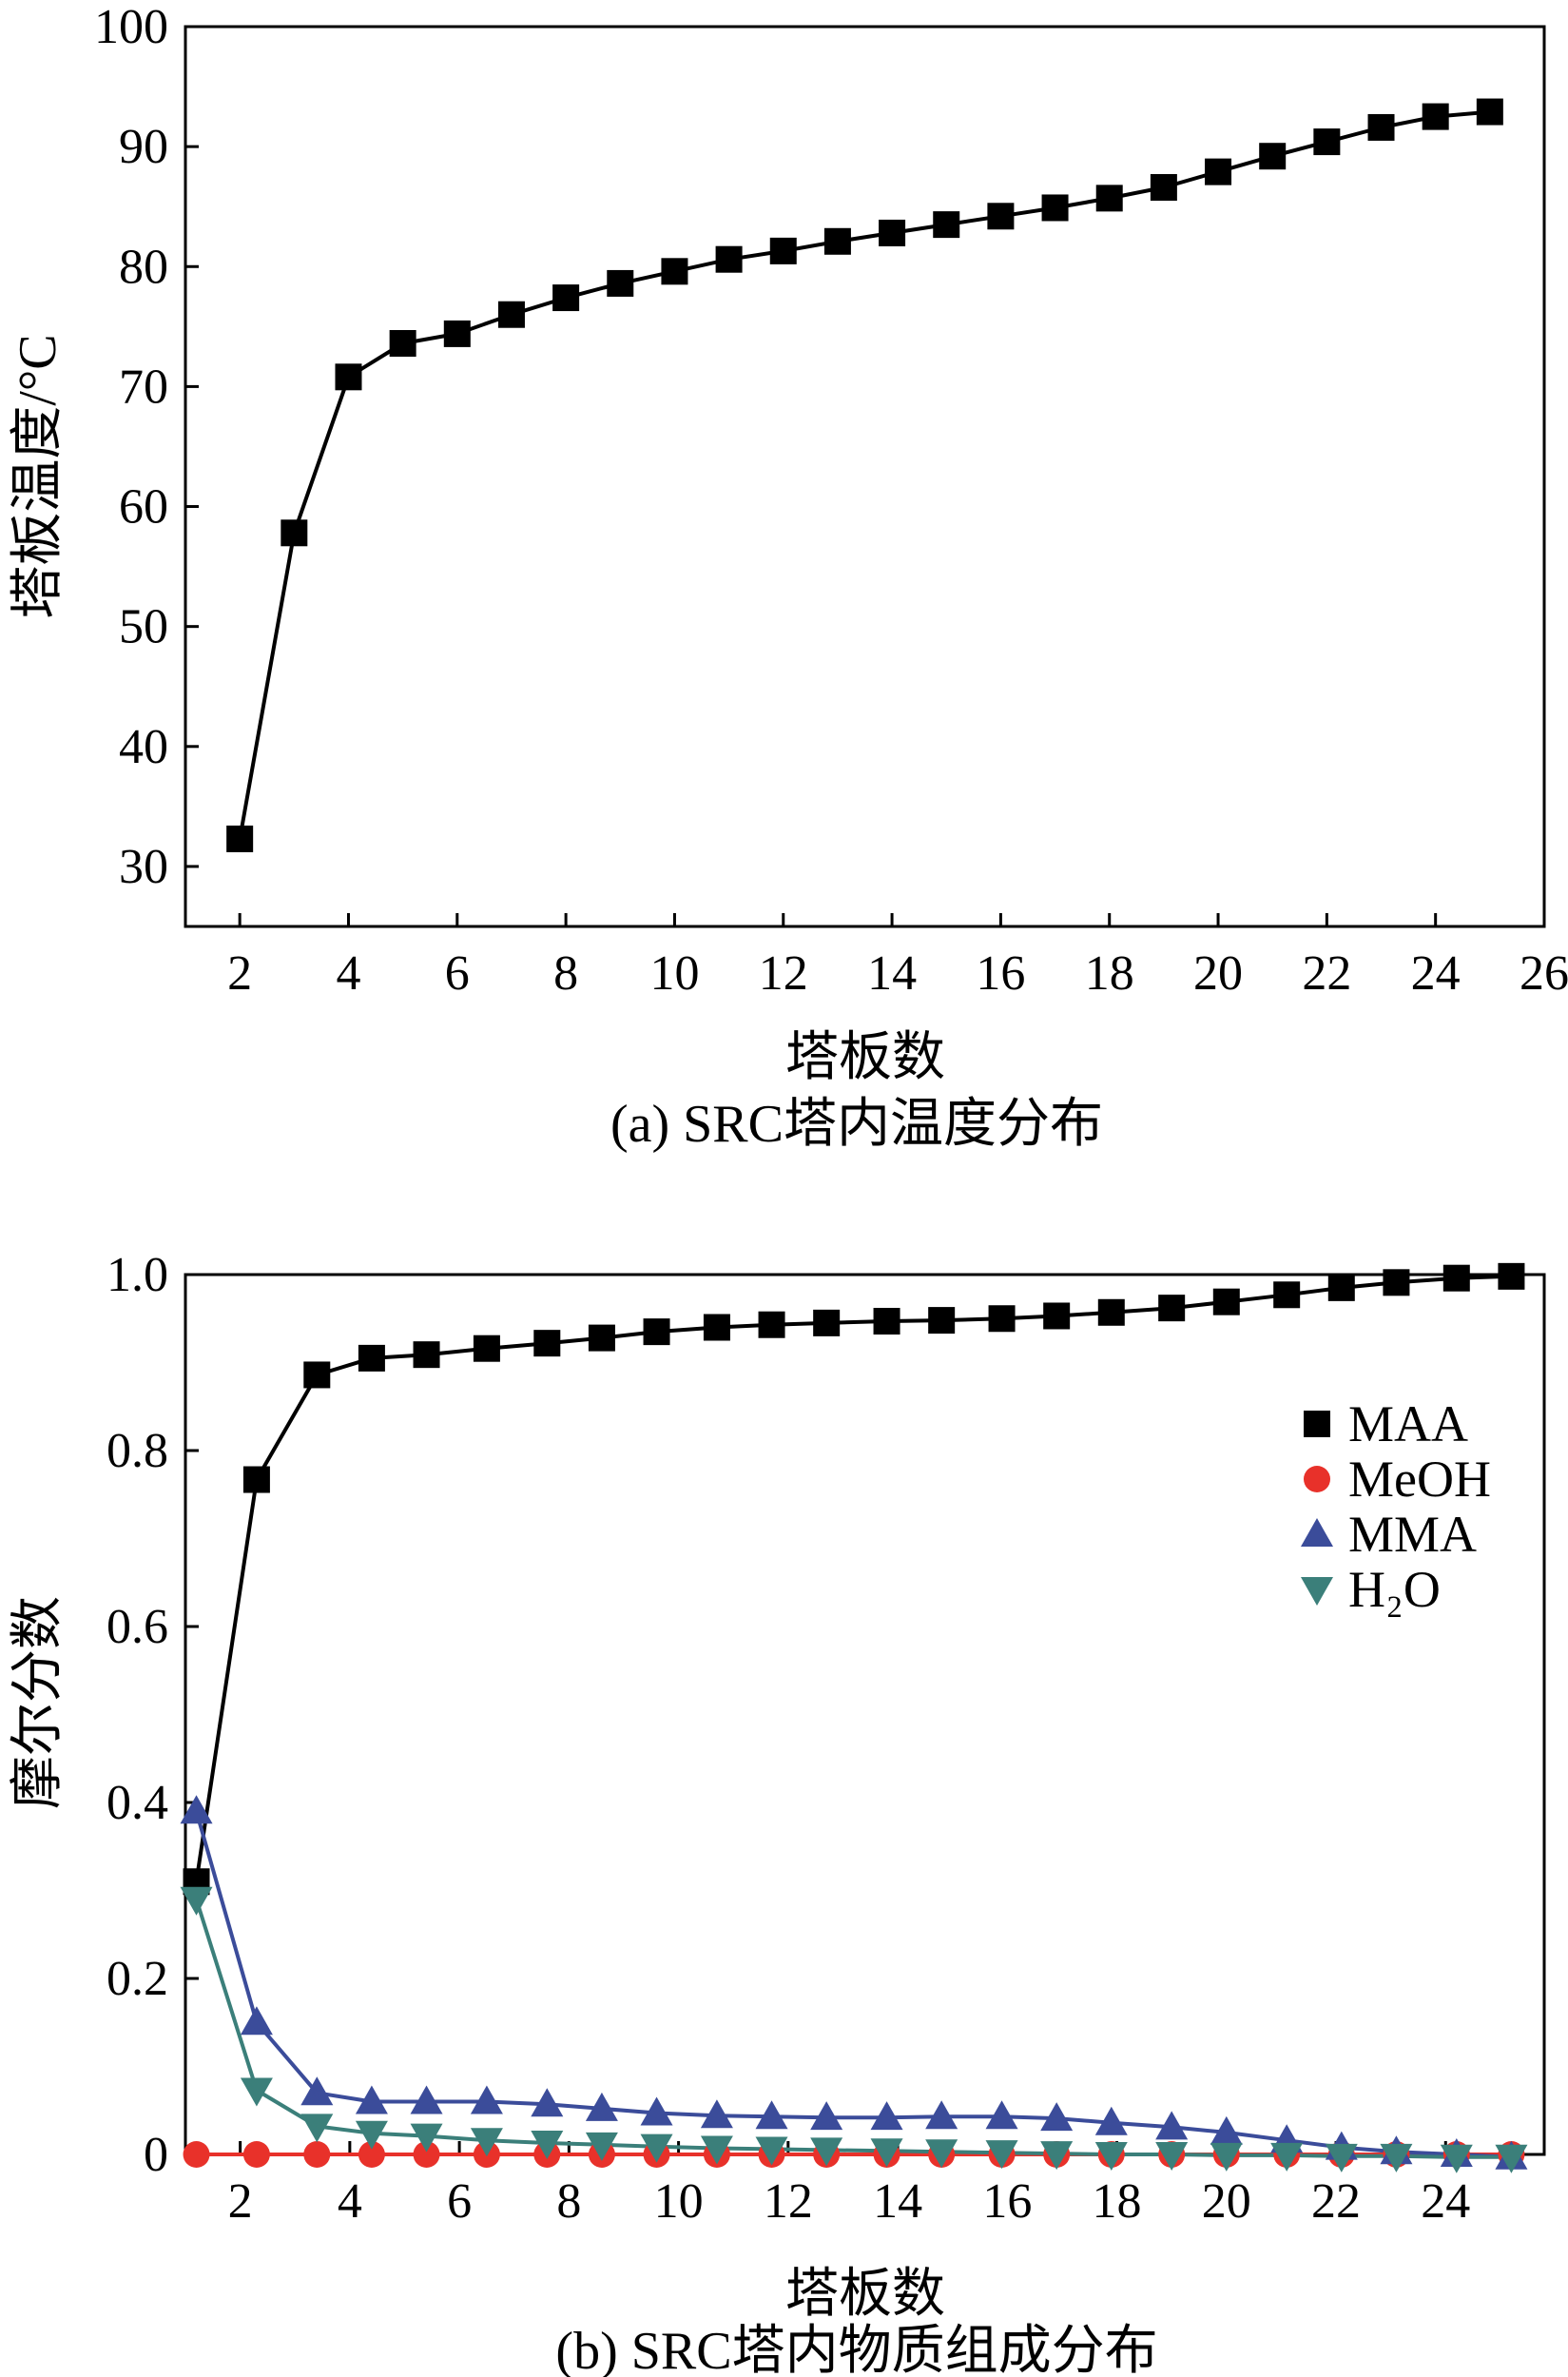  Describe the element at coordinates (256, 2154) in the screenshot. I see `data-point-meoh` at that location.